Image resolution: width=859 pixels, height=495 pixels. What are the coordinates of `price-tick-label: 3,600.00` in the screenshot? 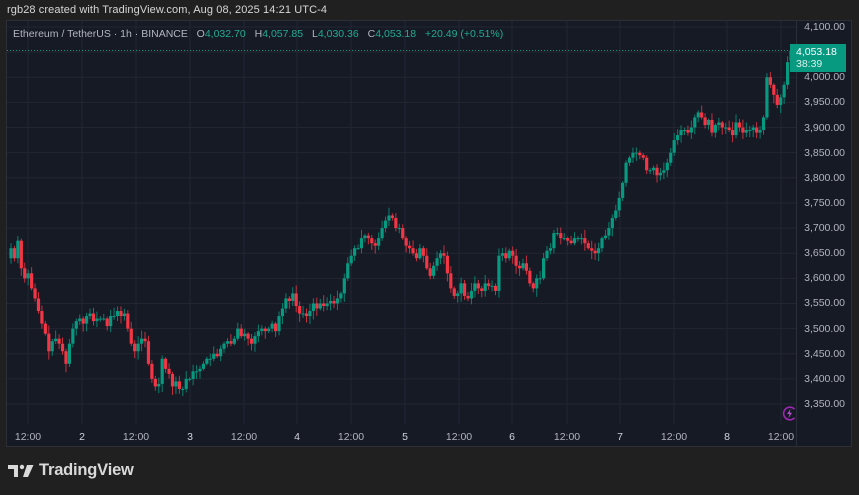 It's located at (824, 278).